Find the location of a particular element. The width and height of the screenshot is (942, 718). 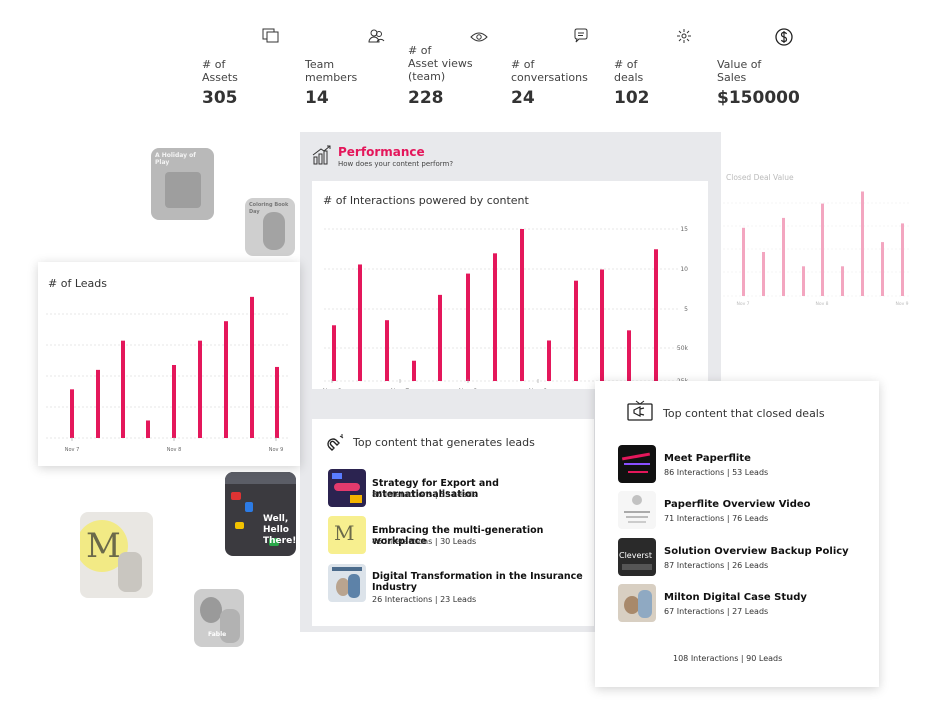

footer-leads: 90 Leads is located at coordinates (764, 658).